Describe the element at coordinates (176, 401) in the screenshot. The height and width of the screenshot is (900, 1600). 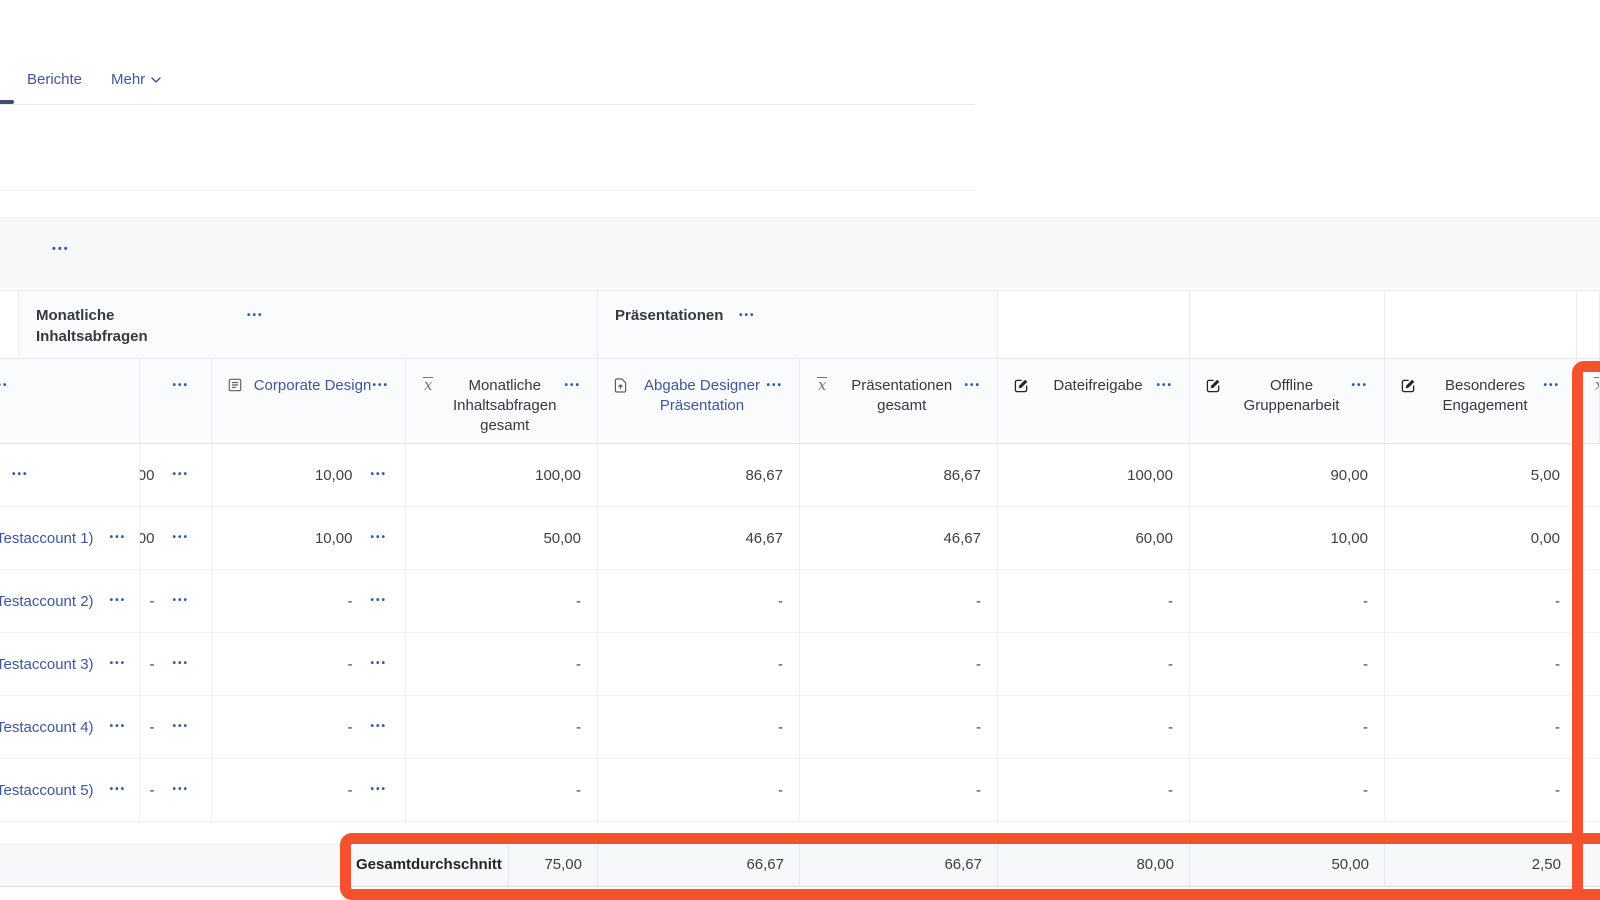
I see `column-header-grade-clipped: •••` at that location.